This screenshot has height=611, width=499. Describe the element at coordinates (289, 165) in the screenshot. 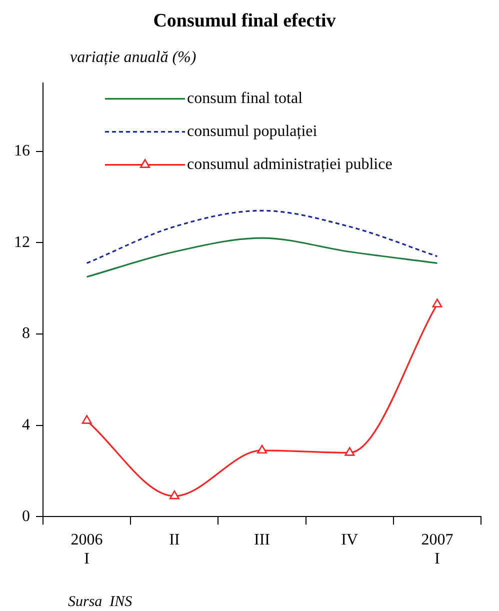

I see `legend-label: consumul administrației publice` at that location.